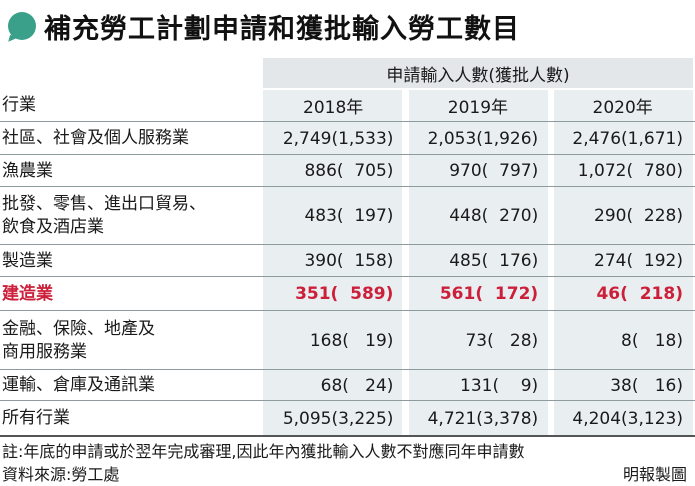 This screenshot has width=695, height=486. I want to click on table-cell: 483( 197), so click(349, 215).